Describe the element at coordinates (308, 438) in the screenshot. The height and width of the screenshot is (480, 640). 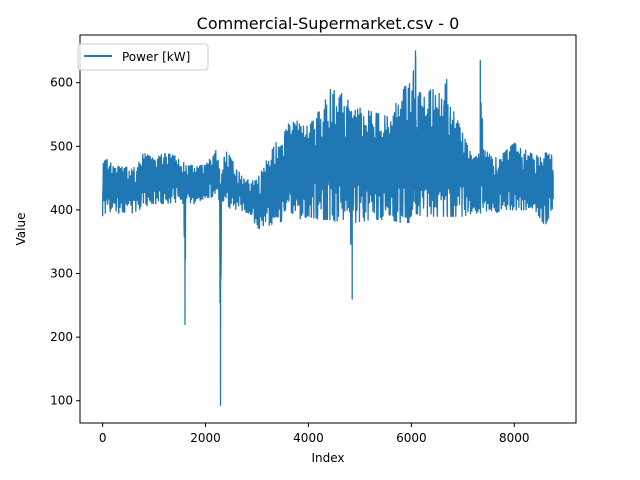
I see `x-tick-label: 4000` at that location.